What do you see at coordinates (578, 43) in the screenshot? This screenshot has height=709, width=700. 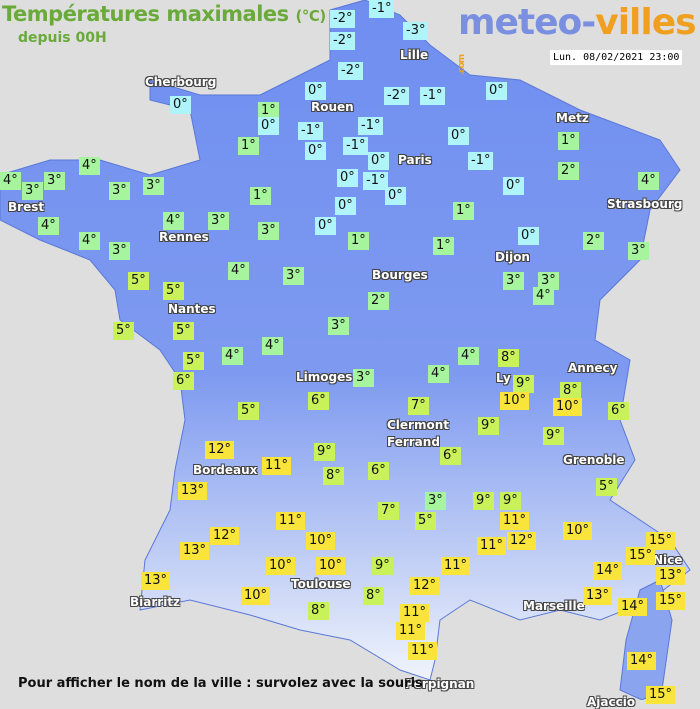 I see `meteo-villes-logo: meteo-villes .com` at bounding box center [578, 43].